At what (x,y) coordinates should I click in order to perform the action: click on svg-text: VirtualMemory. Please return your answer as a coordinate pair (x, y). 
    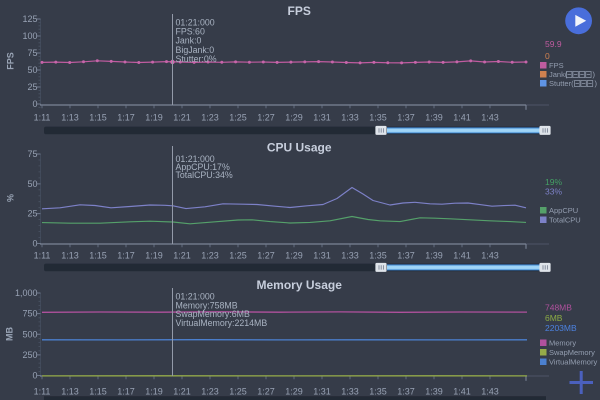
    Looking at the image, I should click on (573, 362).